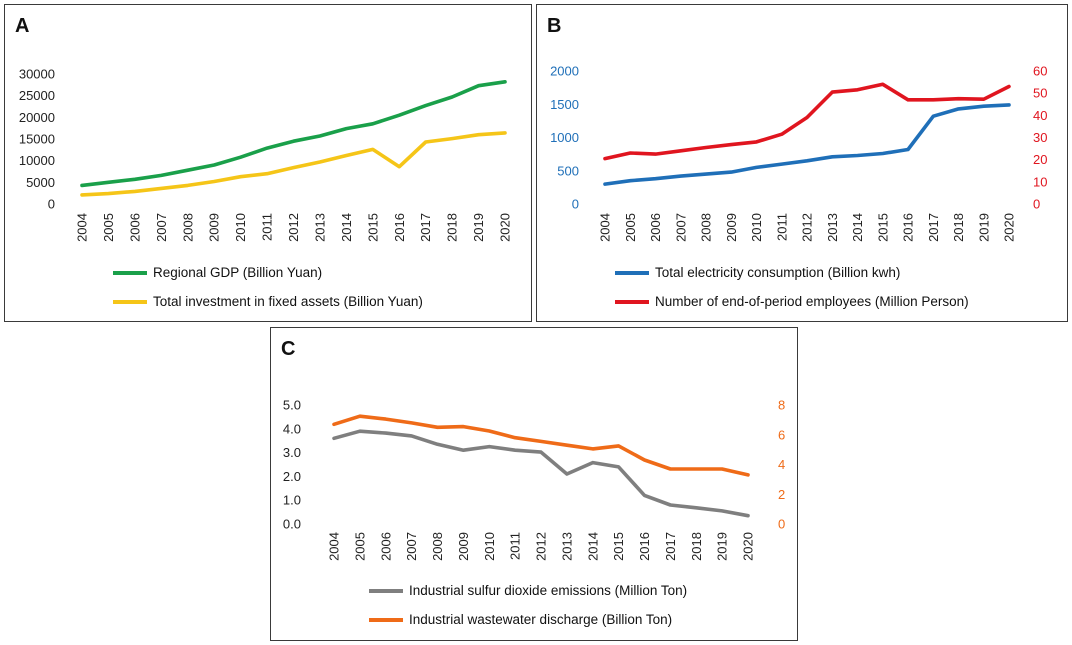  I want to click on y-left-tick-label: 1500, so click(564, 104).